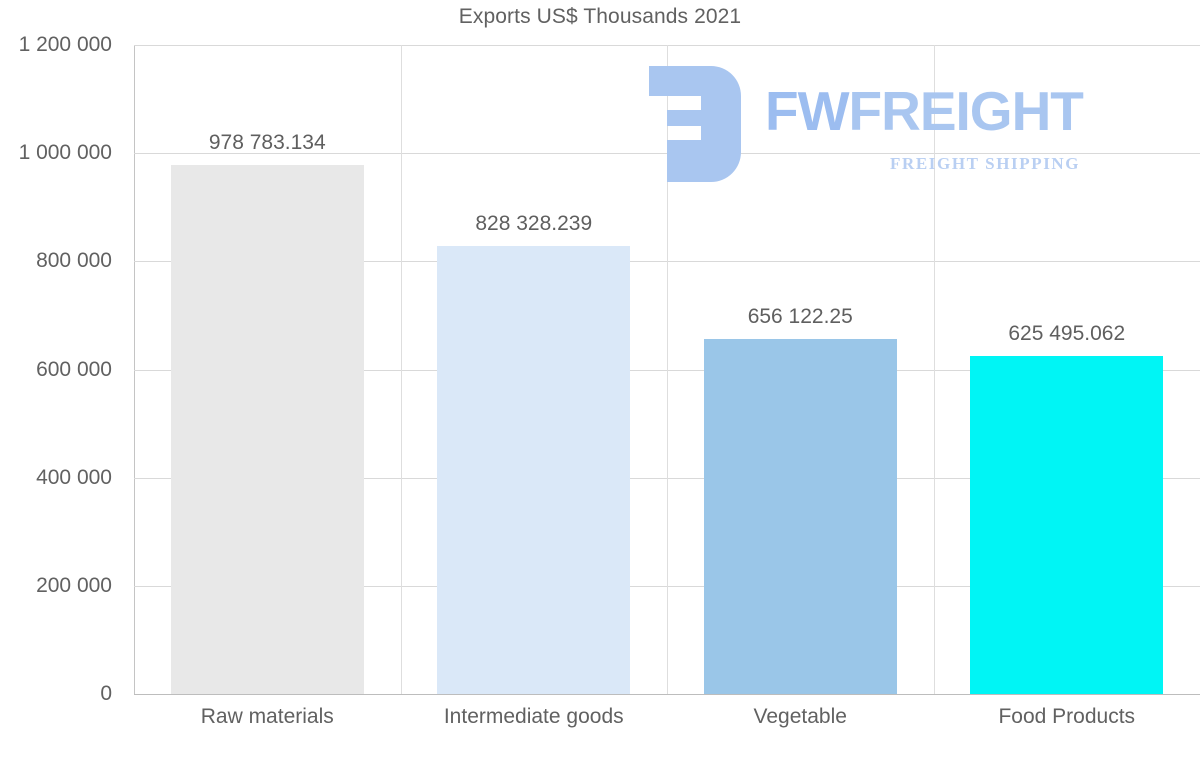 Image resolution: width=1200 pixels, height=763 pixels. I want to click on y-axis-tick-label: 0, so click(106, 693).